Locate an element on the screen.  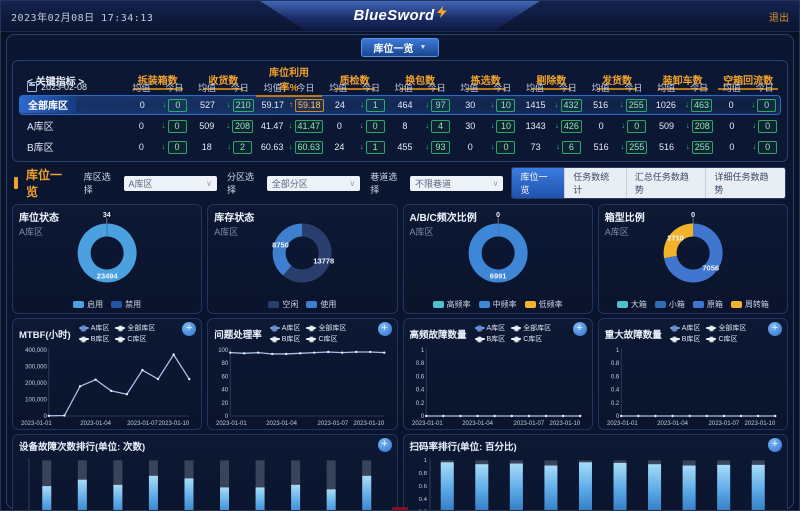
svg-text: 13778 is located at coordinates (324, 260).